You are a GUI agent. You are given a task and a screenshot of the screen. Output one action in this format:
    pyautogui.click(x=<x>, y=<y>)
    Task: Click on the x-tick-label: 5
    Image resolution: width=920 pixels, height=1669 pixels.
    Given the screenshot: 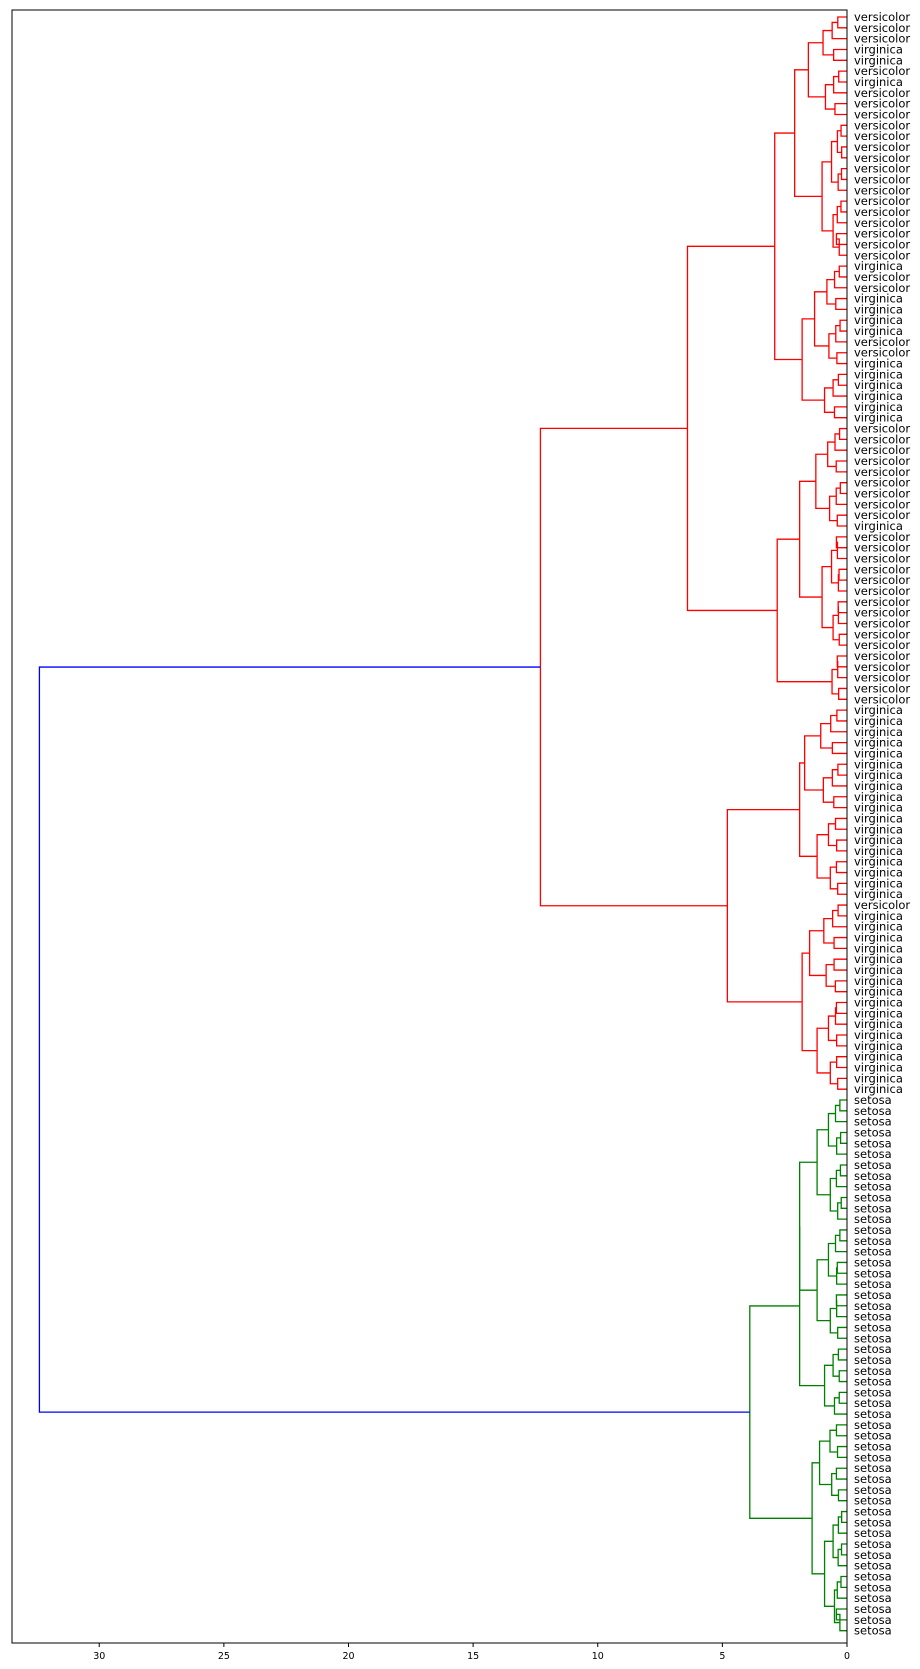 What is the action you would take?
    pyautogui.click(x=722, y=1656)
    